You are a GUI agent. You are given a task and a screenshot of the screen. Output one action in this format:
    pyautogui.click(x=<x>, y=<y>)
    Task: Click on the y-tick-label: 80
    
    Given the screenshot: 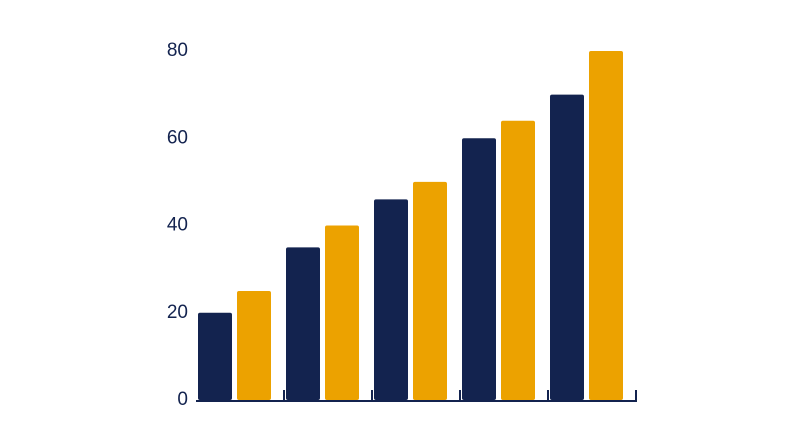 What is the action you would take?
    pyautogui.click(x=177, y=50)
    